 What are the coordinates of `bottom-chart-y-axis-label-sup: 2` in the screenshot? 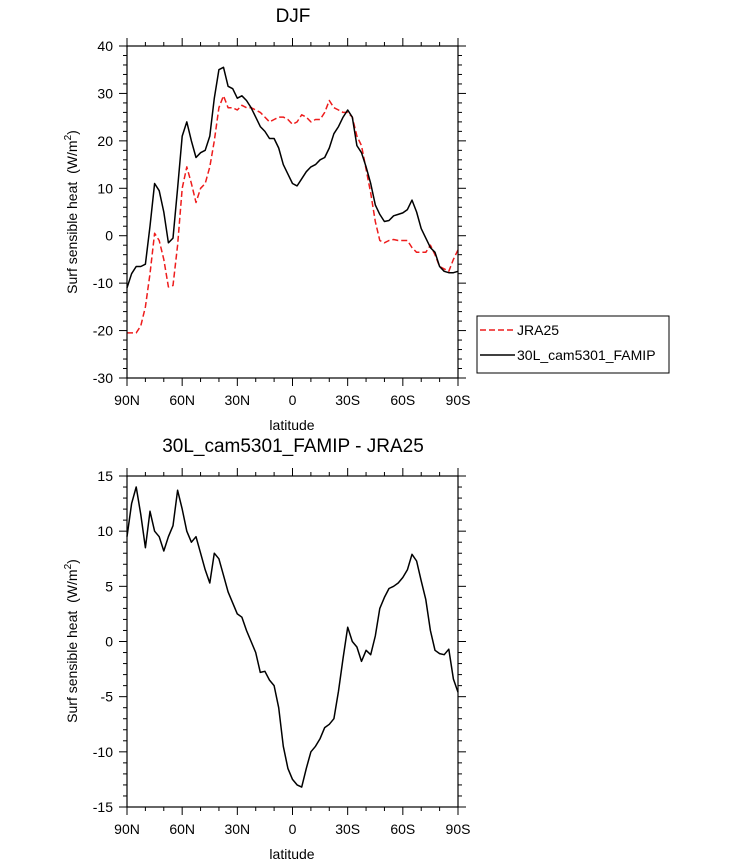 It's located at (68, 566).